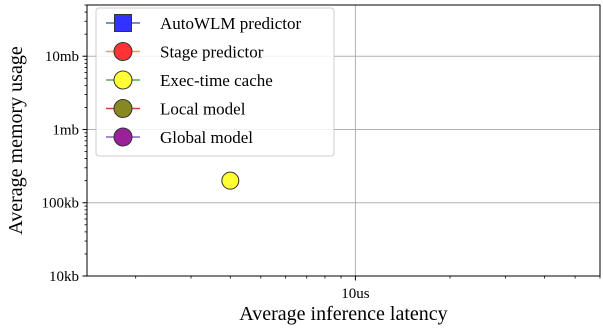 This screenshot has height=333, width=603. What do you see at coordinates (16, 140) in the screenshot?
I see `y-axis-title: Average memory usage` at bounding box center [16, 140].